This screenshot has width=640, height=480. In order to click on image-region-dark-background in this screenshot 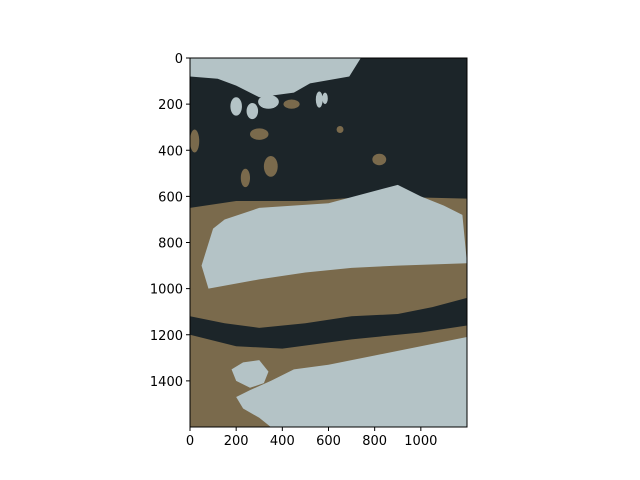, I will do `click(328, 139)`.